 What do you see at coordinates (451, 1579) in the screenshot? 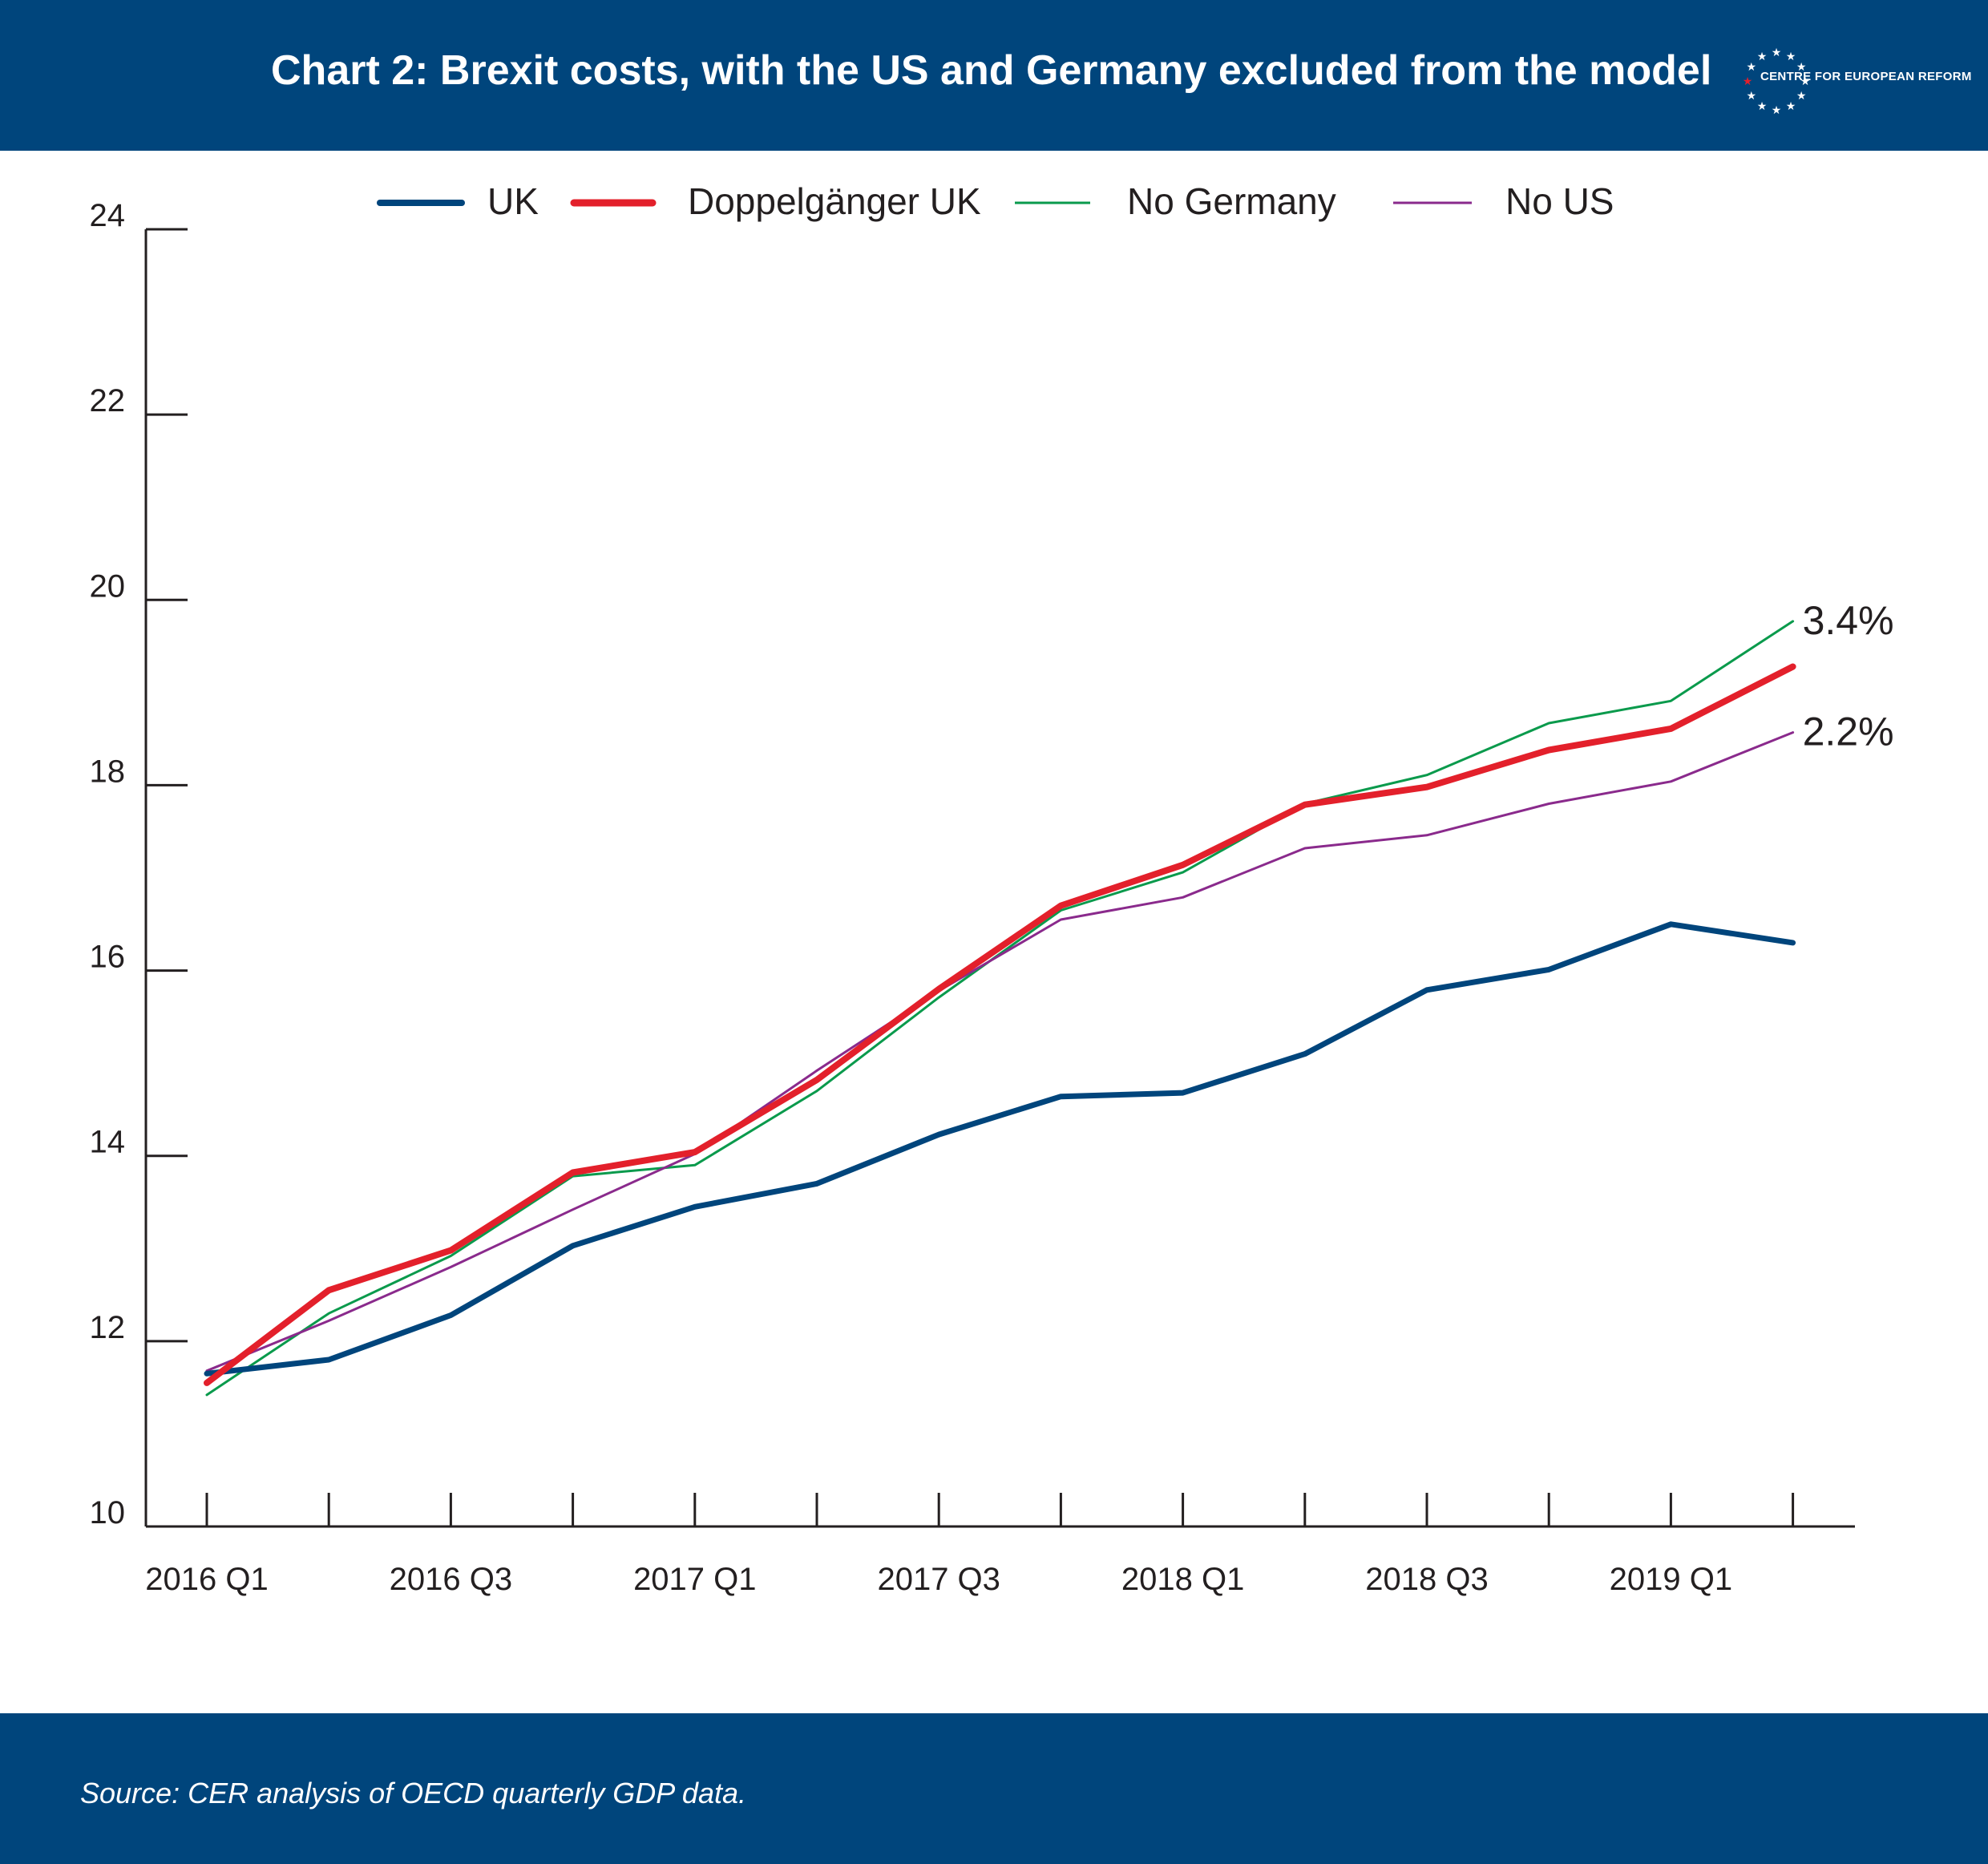
I see `x-tick-label: 2016 Q3` at bounding box center [451, 1579].